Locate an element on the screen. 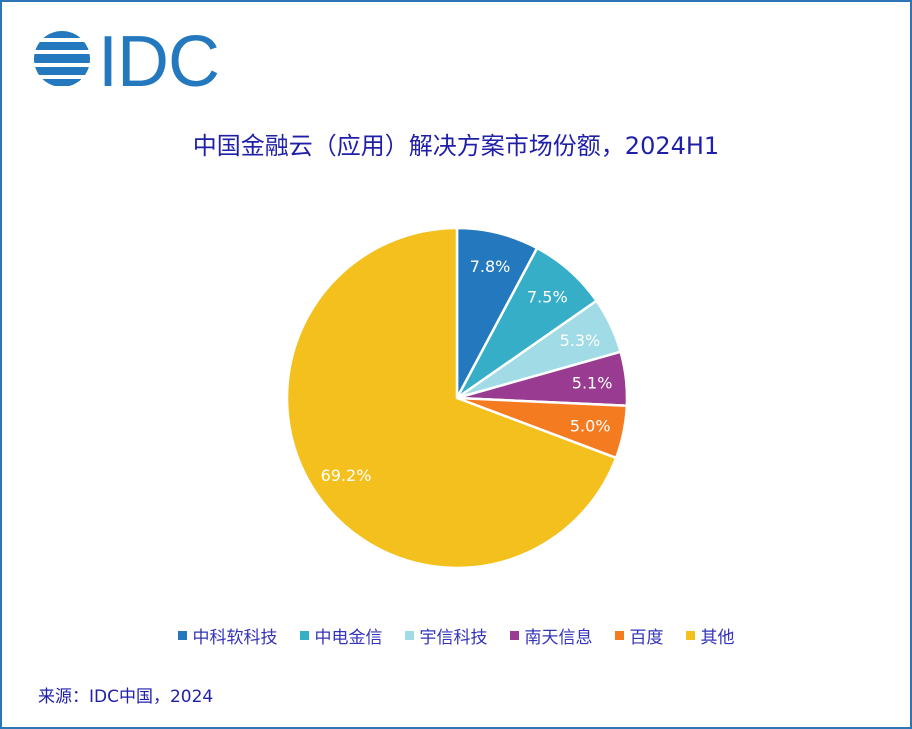 This screenshot has width=912, height=729. data-label: 5.1% is located at coordinates (592, 382).